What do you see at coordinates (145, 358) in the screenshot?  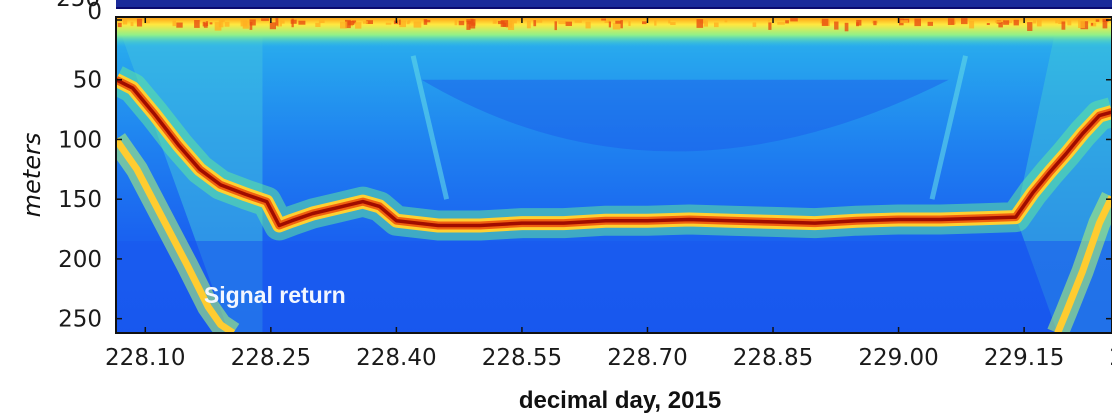 I see `x-tick-label: 228.10` at bounding box center [145, 358].